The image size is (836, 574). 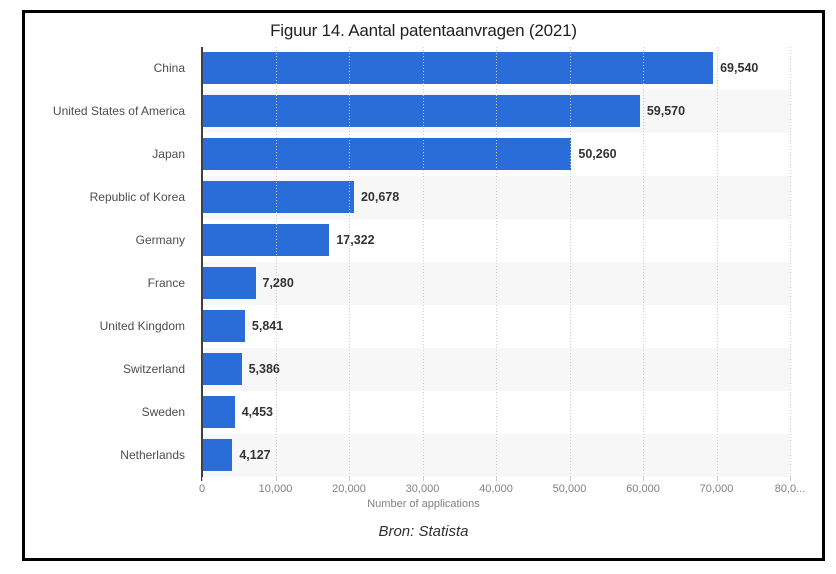 I want to click on chart-bar-row: Japan 50,260, so click(x=407, y=154).